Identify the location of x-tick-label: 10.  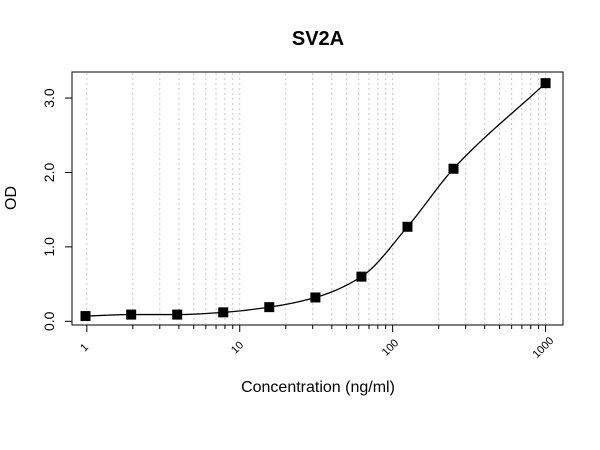
(237, 347).